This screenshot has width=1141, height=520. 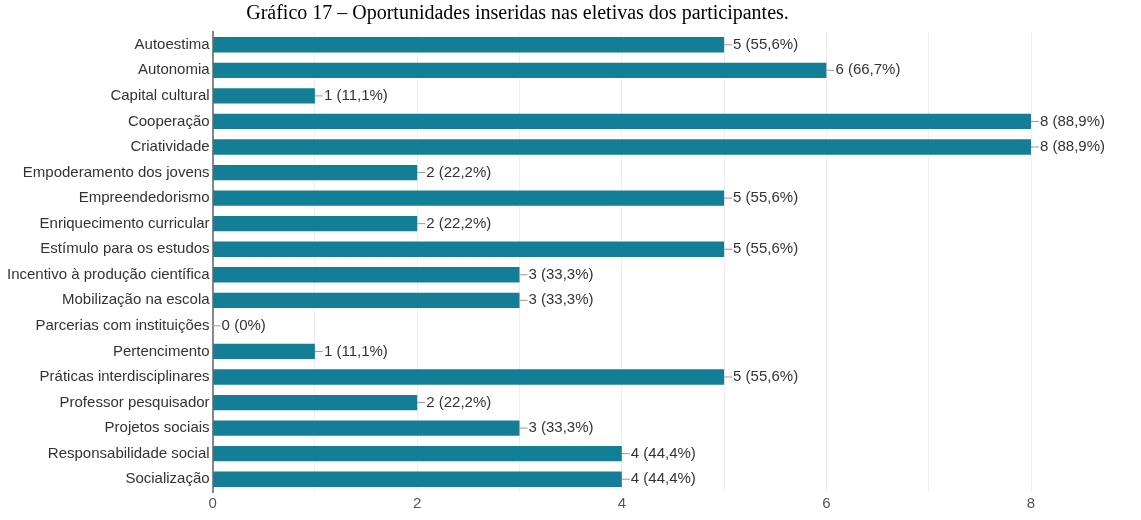 What do you see at coordinates (116, 171) in the screenshot?
I see `y-tick-label: Empoderamento dos jovens` at bounding box center [116, 171].